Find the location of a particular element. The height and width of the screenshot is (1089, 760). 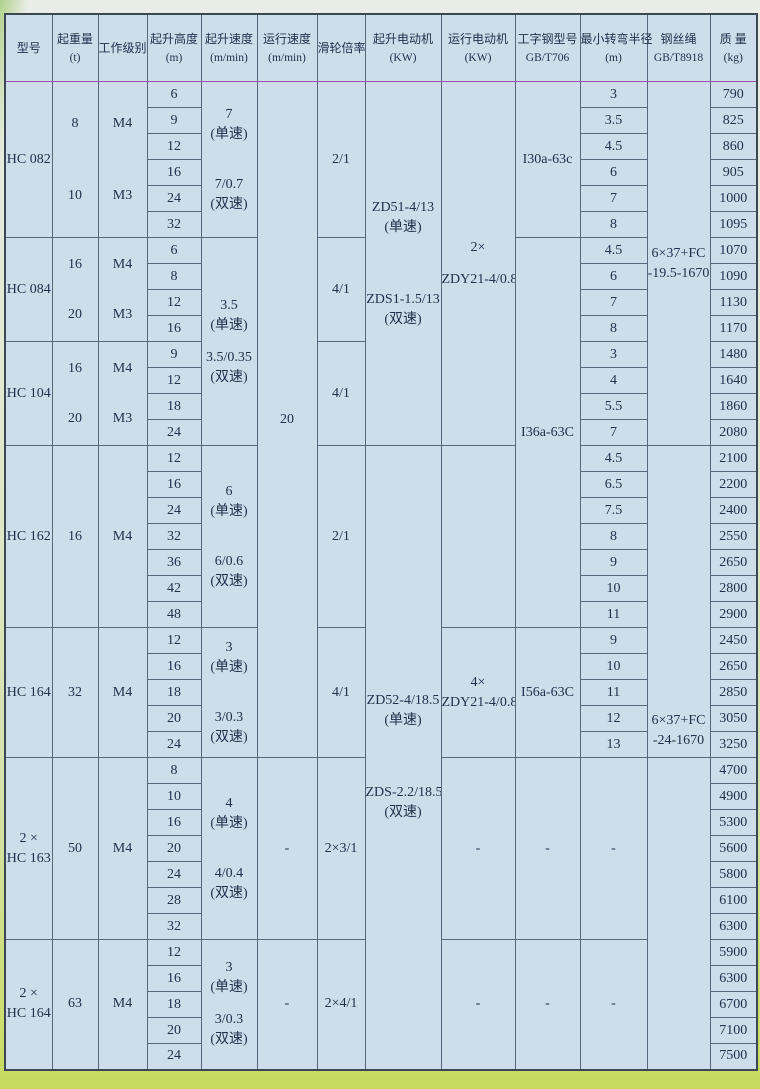

col-header-sub: (m/min) is located at coordinates (287, 57).